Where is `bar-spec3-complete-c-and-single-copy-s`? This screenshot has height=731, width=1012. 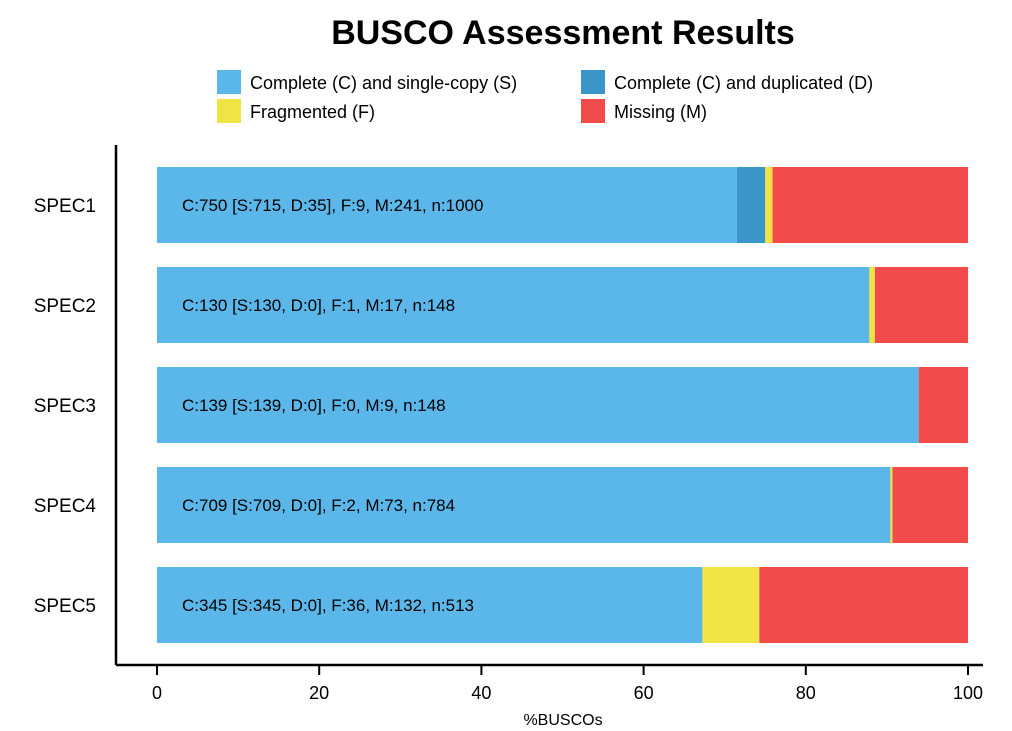 bar-spec3-complete-c-and-single-copy-s is located at coordinates (538, 405).